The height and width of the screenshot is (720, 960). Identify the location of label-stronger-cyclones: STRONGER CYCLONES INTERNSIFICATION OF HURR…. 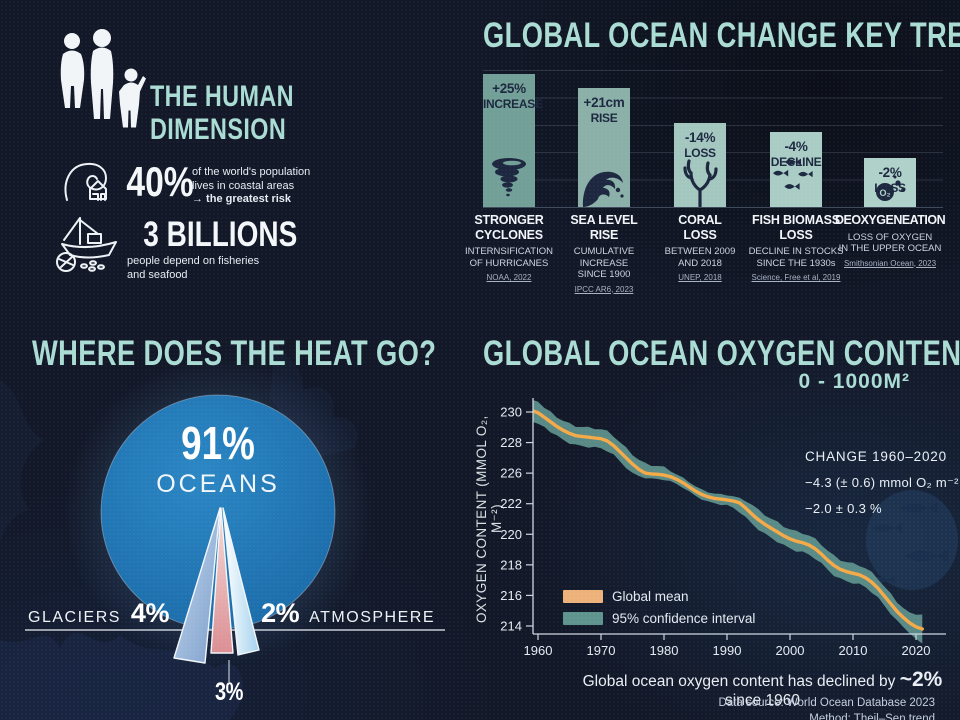
(509, 247).